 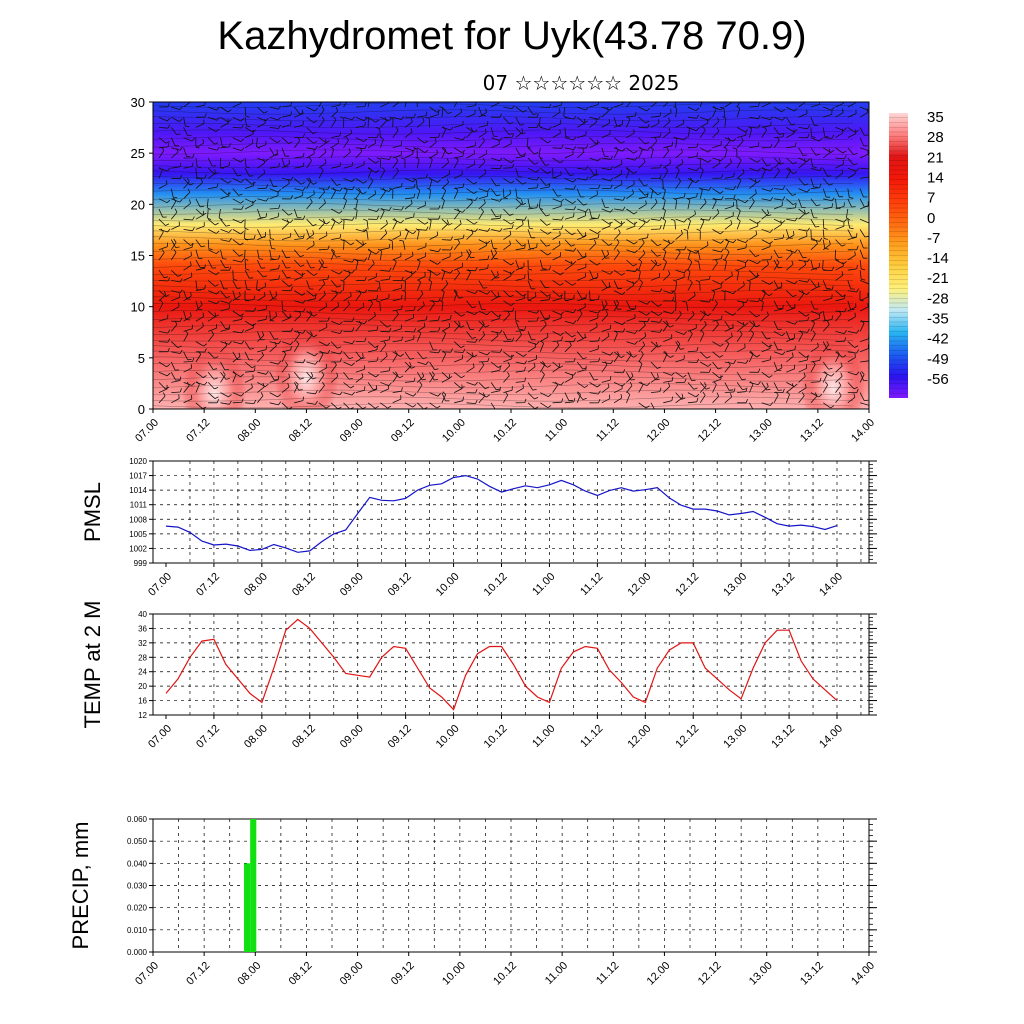 I want to click on y-tick-label: 0.030, so click(x=137, y=886).